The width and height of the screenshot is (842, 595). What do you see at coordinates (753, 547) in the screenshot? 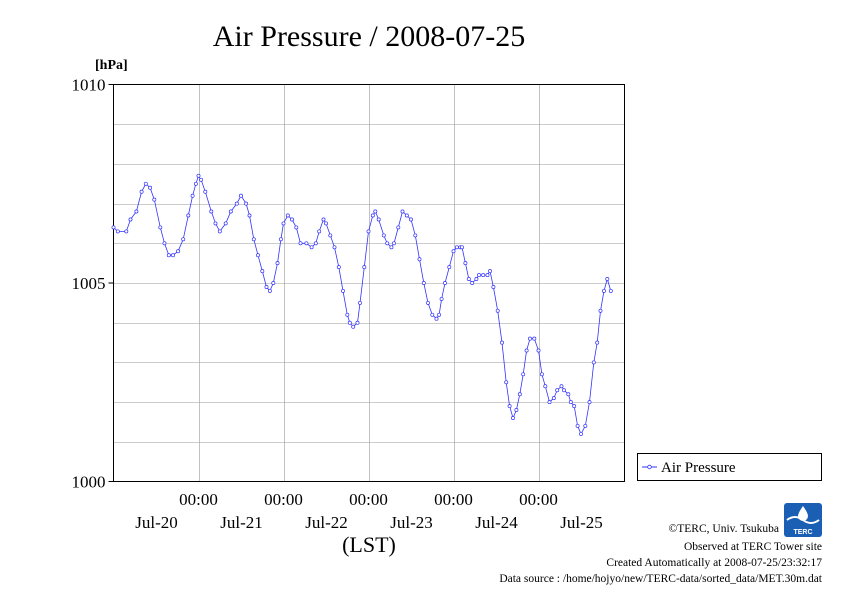
I see `credit-observed: Observed at TERC Tower site` at bounding box center [753, 547].